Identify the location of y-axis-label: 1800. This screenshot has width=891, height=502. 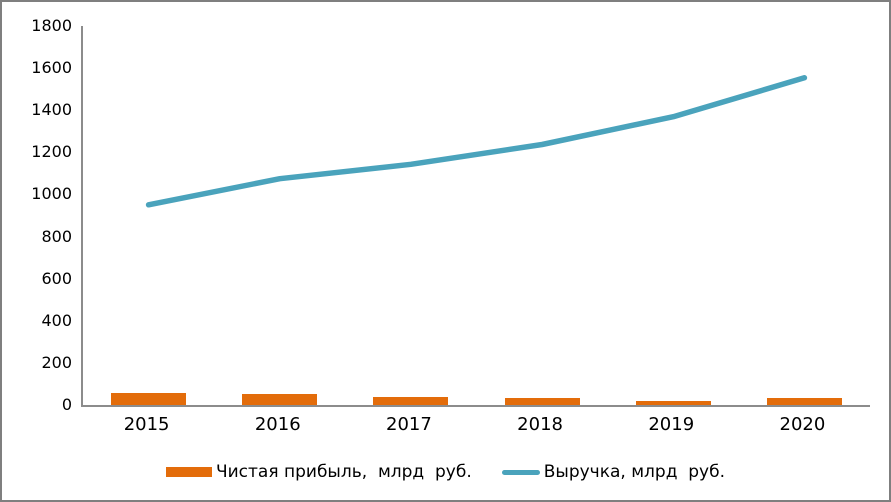
(51, 25).